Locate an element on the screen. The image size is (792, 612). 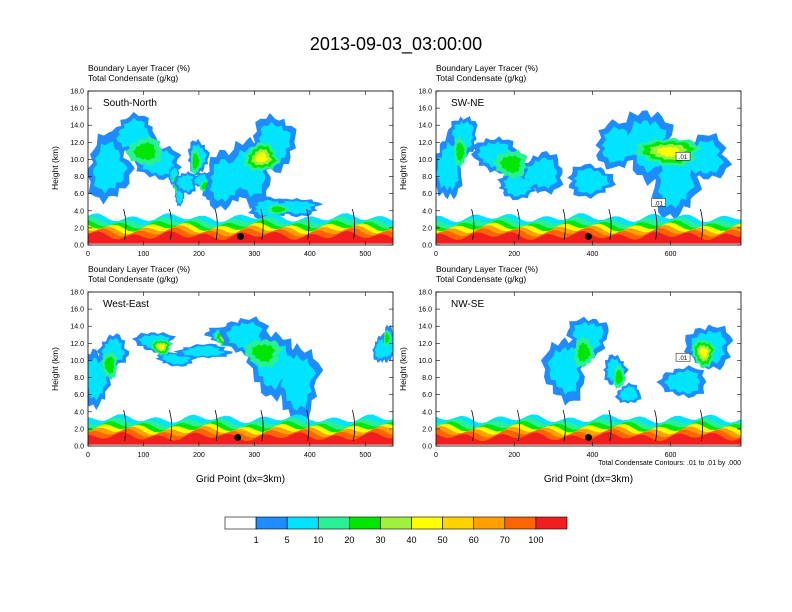
panel-label: NW-SE is located at coordinates (467, 304).